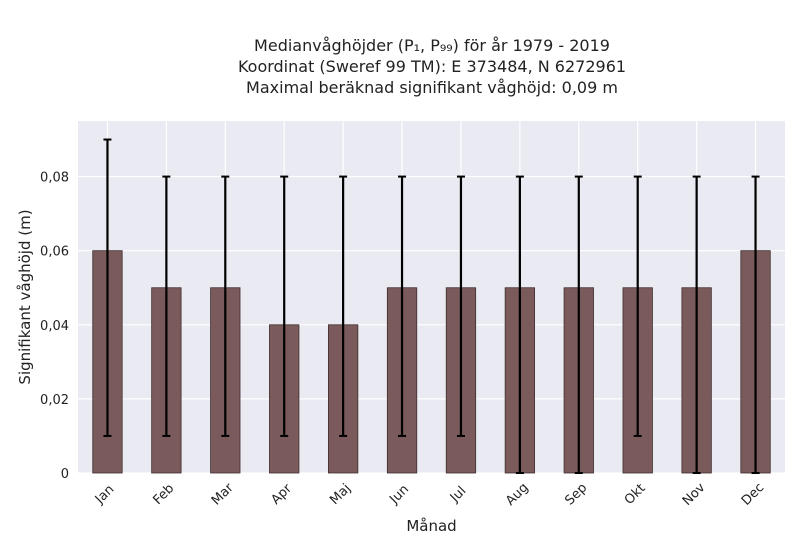  Describe the element at coordinates (107, 287) in the screenshot. I see `error-bar-jan` at that location.